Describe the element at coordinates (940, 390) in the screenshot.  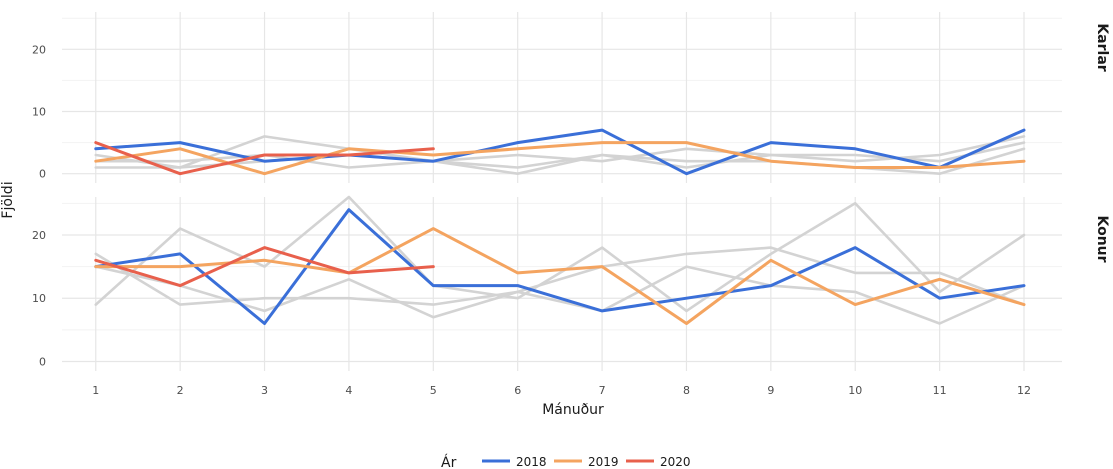
I see `x-tick-label: 11` at that location.